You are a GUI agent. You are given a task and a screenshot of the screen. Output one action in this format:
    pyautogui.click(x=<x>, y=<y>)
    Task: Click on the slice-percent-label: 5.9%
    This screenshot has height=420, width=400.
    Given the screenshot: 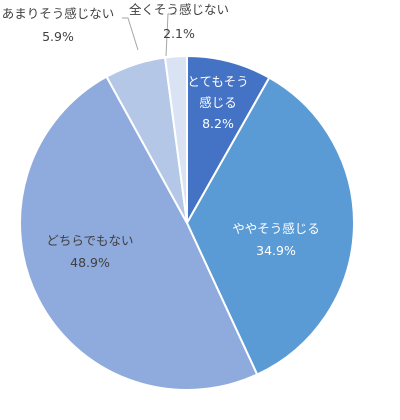 What is the action you would take?
    pyautogui.click(x=58, y=36)
    